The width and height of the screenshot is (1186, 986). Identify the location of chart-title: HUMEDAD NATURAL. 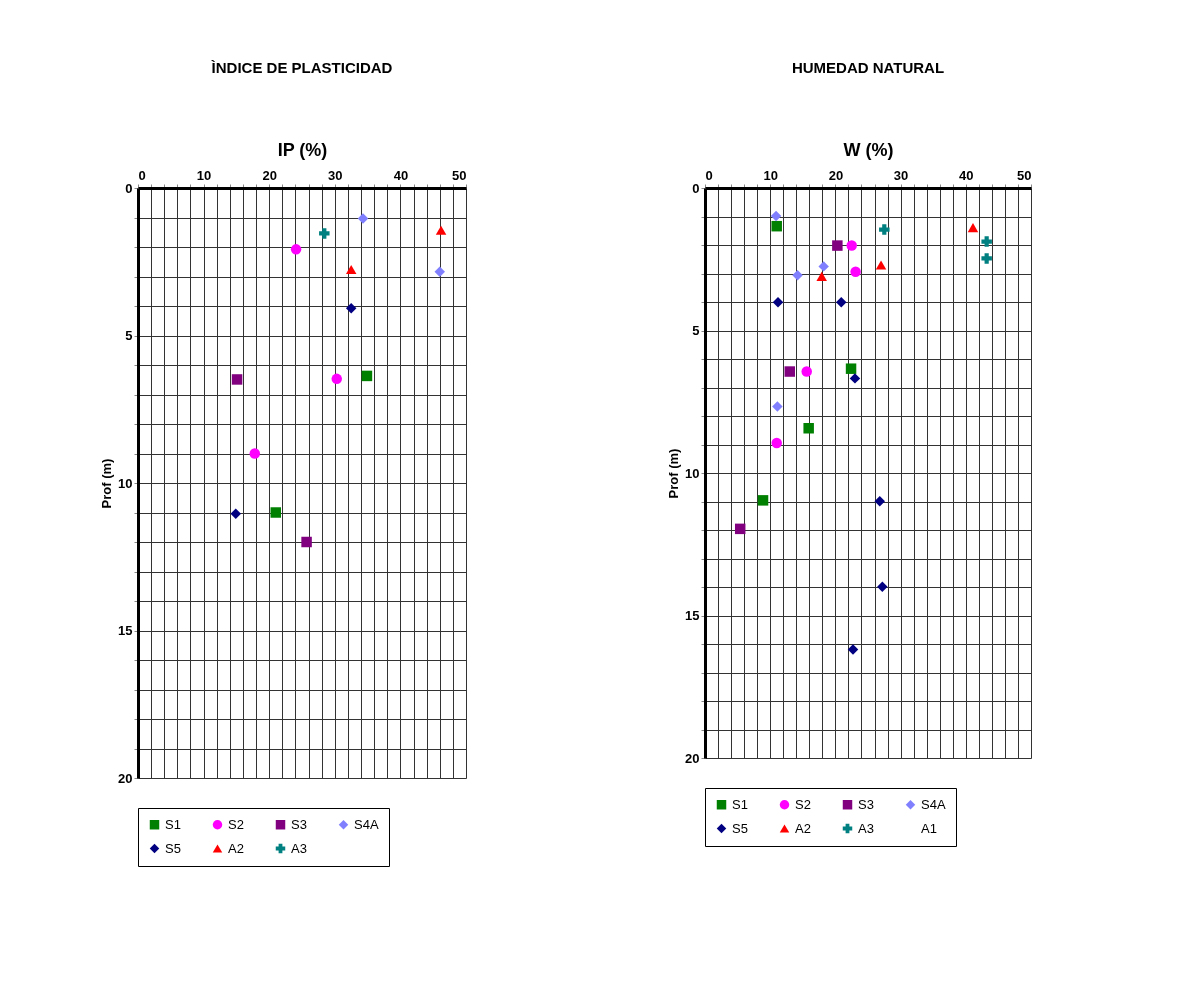
(868, 67).